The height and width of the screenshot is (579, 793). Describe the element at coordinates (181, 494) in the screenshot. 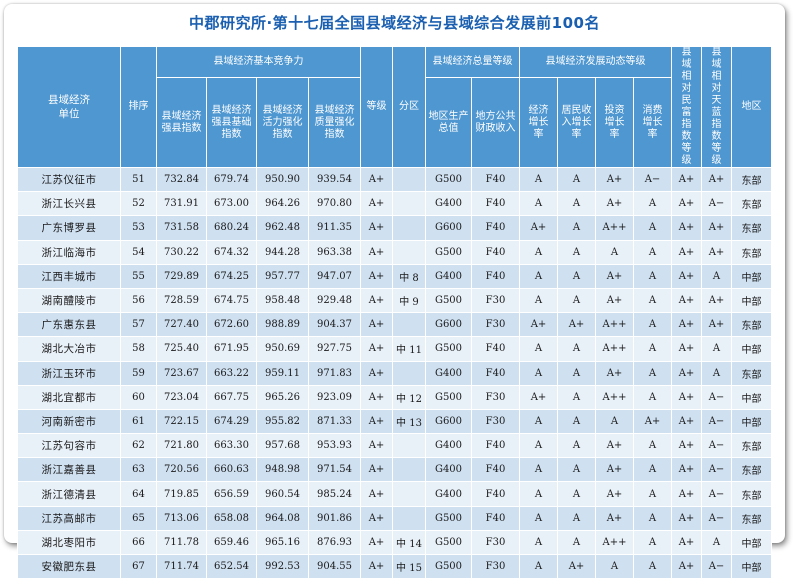

I see `cell-strong-index: 719.85` at that location.